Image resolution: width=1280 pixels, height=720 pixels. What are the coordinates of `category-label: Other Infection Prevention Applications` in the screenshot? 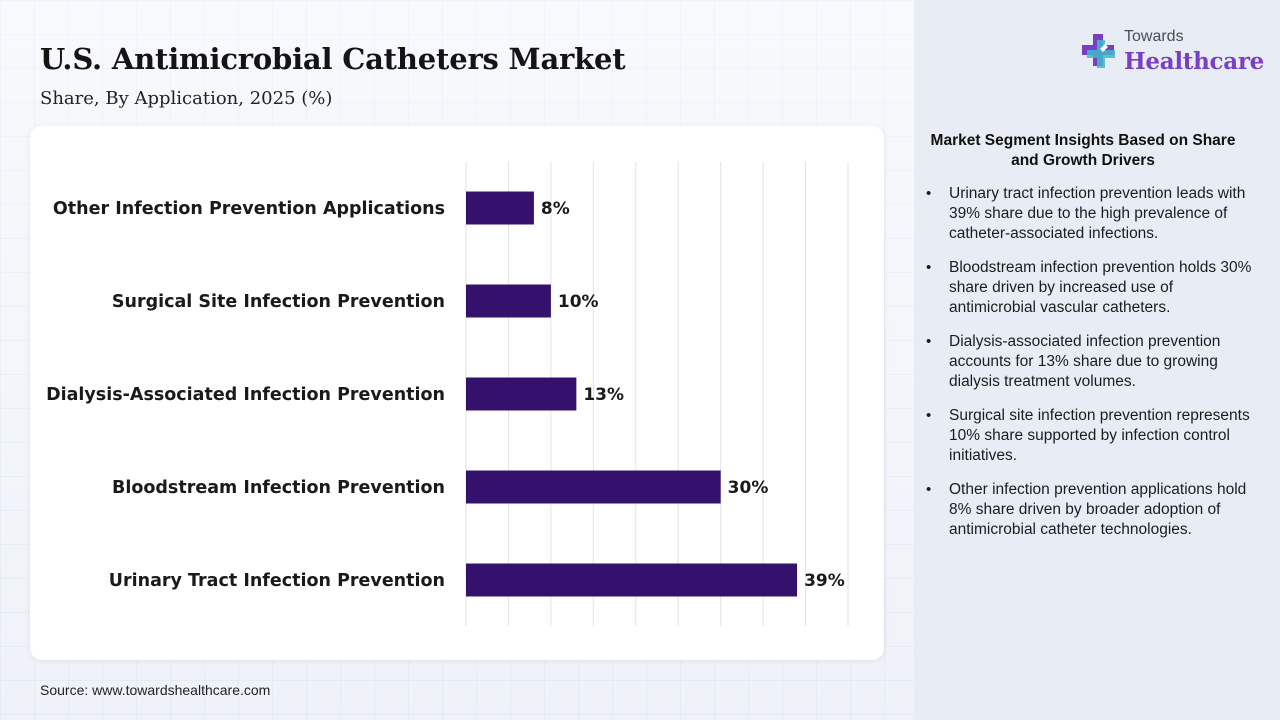 It's located at (249, 209).